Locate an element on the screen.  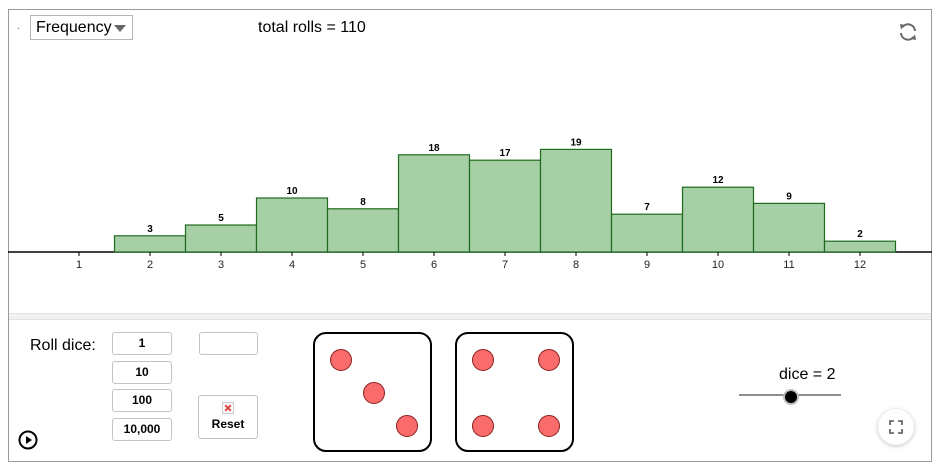
x-tick-label: 11 is located at coordinates (788, 265).